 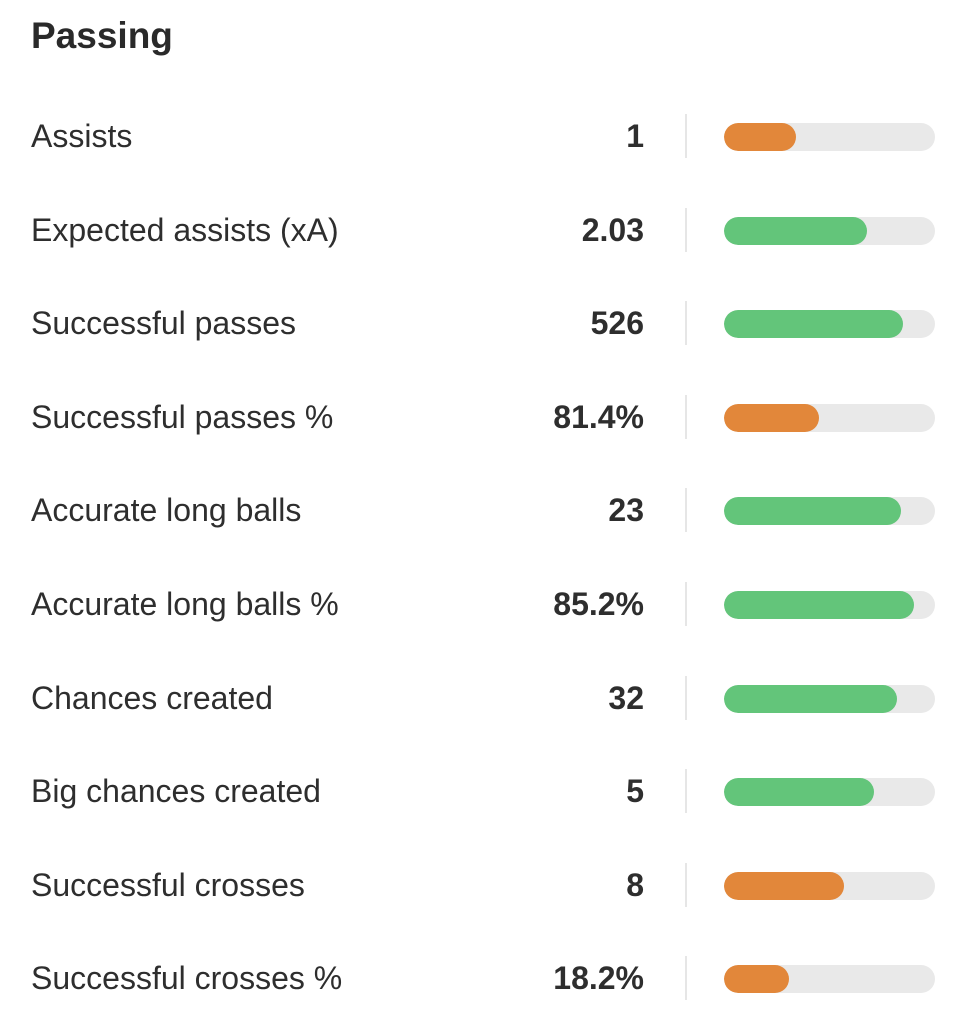 I want to click on stat-label: Expected assists (xA), so click(x=185, y=229).